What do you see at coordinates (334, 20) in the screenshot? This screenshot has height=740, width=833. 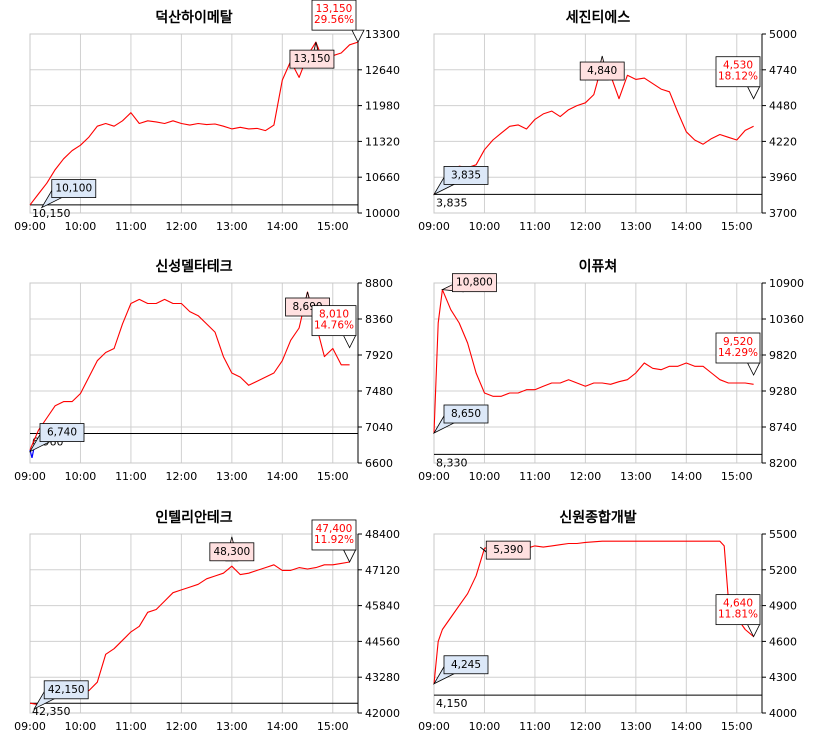 I see `callout-label: 29.56%` at bounding box center [334, 20].